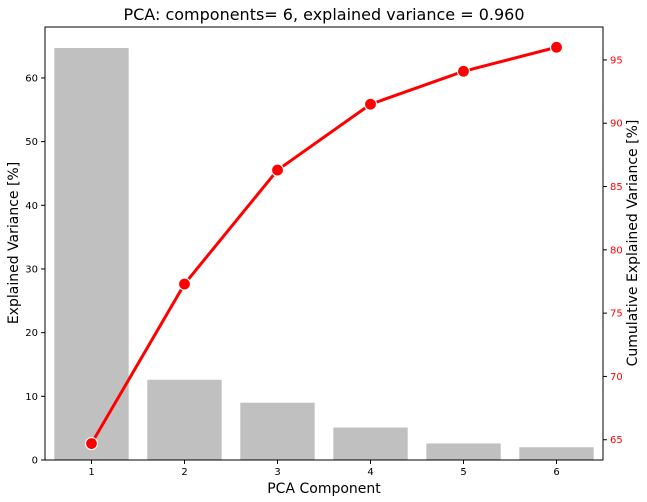 This screenshot has width=647, height=502. I want to click on y-axis-left-label: Explained Variance [%], so click(14, 243).